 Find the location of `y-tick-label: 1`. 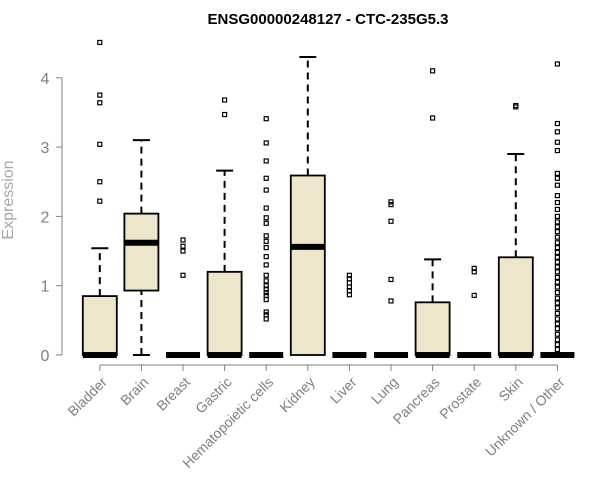

y-tick-label: 1 is located at coordinates (45, 287).